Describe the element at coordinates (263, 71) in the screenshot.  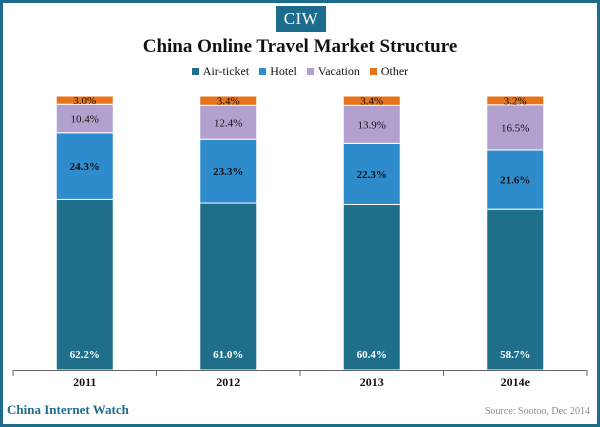
I see `legend-swatch-hotel` at that location.